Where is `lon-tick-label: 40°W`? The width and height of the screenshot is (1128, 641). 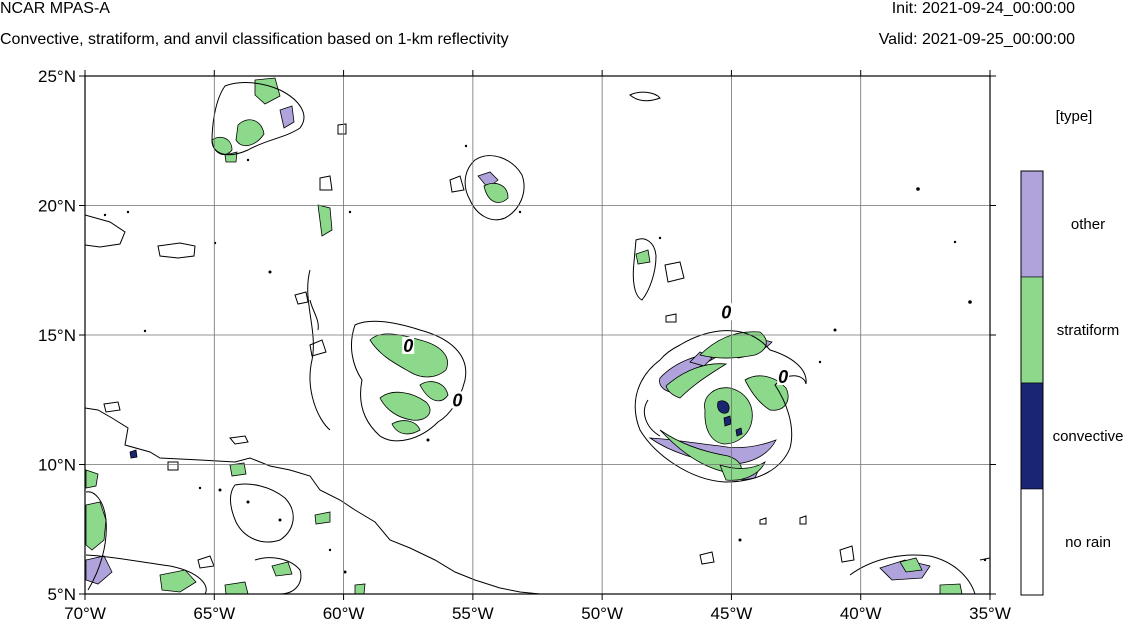 lon-tick-label: 40°W is located at coordinates (861, 613).